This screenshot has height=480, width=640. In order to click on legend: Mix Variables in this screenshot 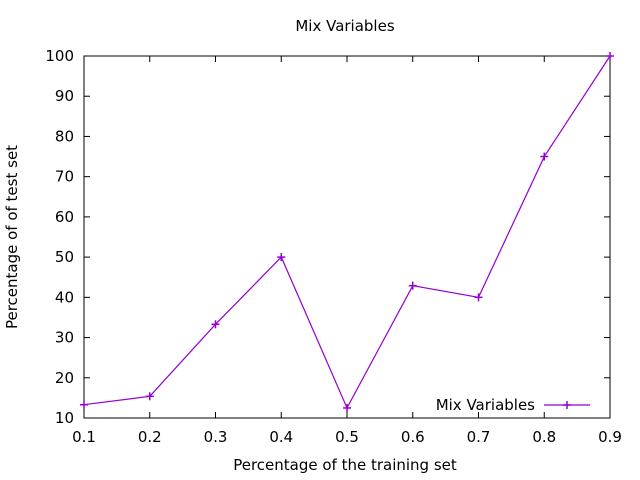, I will do `click(513, 405)`.